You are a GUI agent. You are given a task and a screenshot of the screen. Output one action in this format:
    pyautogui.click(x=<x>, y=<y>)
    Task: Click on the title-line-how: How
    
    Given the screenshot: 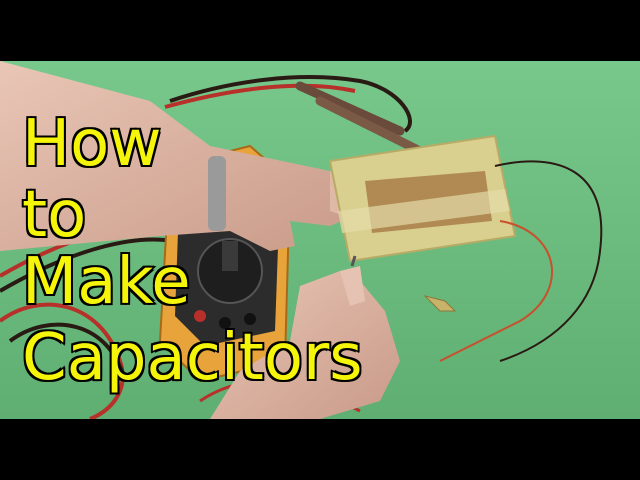 What is the action you would take?
    pyautogui.click(x=92, y=144)
    